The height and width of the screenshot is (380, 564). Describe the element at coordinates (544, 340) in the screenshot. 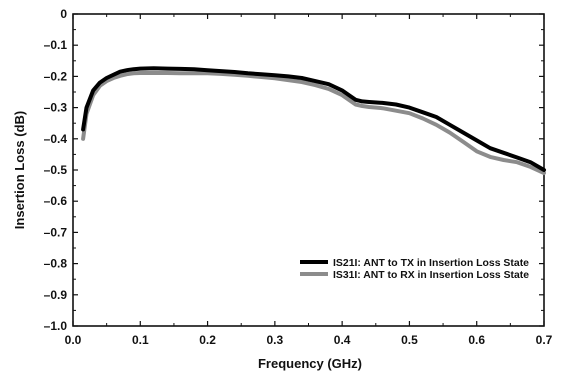

I see `x-tick-label: 0.7` at that location.